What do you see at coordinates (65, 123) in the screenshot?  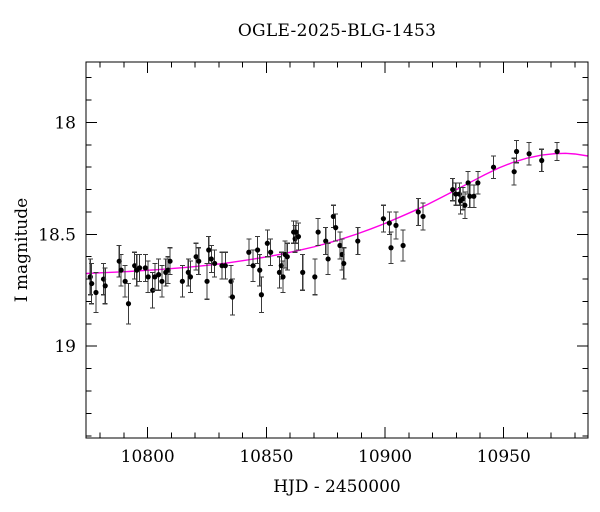 I see `y-tick-label: 18` at bounding box center [65, 123].